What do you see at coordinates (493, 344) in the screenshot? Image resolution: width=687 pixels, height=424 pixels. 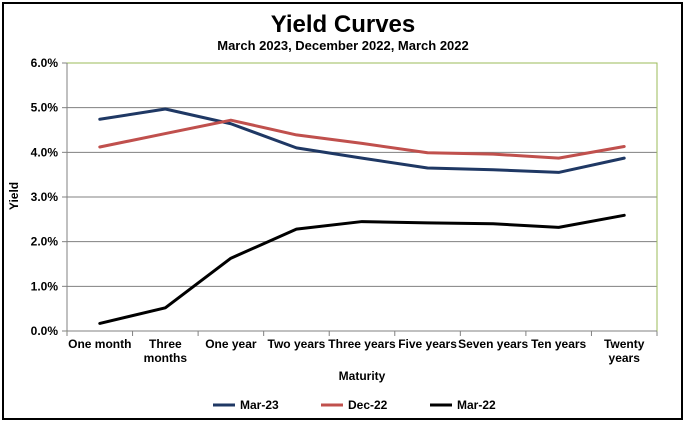 I see `x-tick-label: Seven years` at bounding box center [493, 344].